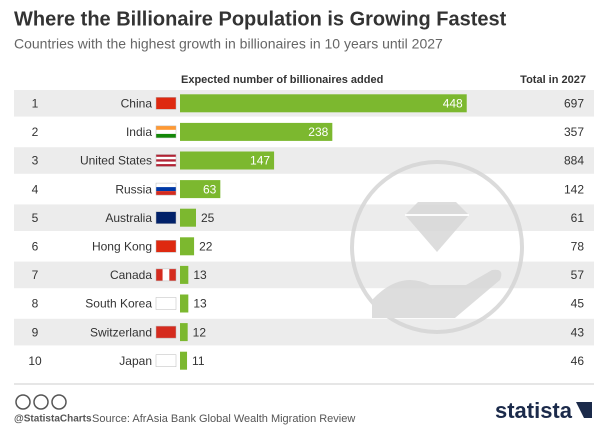 The image size is (608, 434). Describe the element at coordinates (35, 332) in the screenshot. I see `rank: 9` at that location.